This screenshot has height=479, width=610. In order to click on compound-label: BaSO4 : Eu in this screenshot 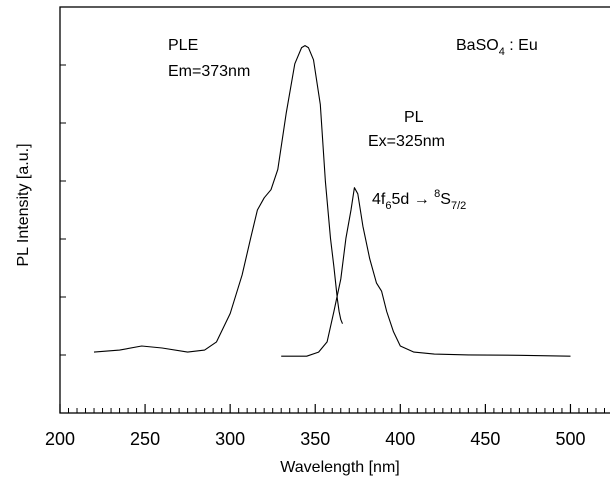, I will do `click(497, 47)`.